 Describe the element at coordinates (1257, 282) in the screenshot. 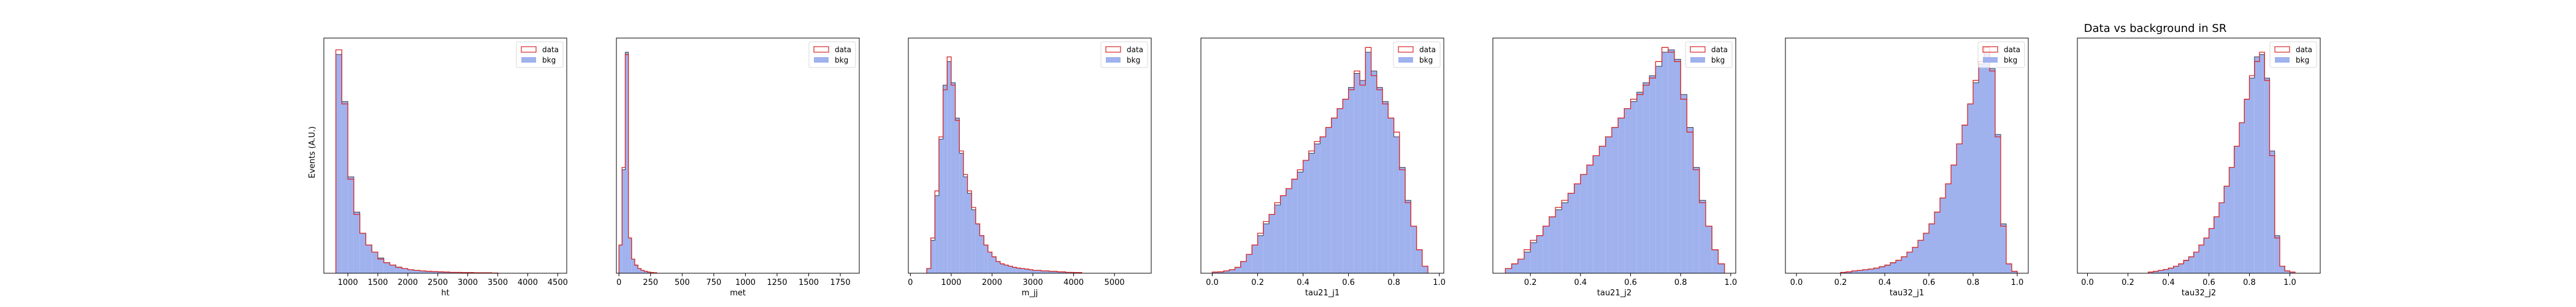

I see `x-tick-label: 0.2` at that location.